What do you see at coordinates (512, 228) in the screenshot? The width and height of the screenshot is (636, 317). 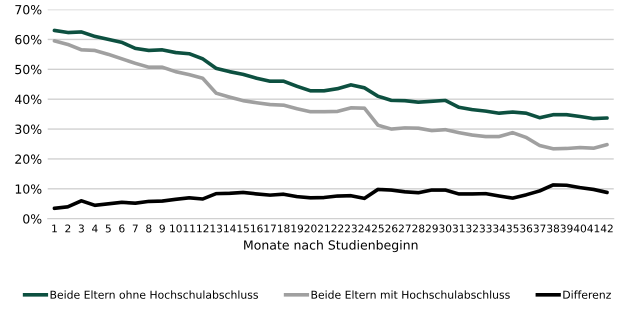 I see `x-tick-label: 35` at bounding box center [512, 228].